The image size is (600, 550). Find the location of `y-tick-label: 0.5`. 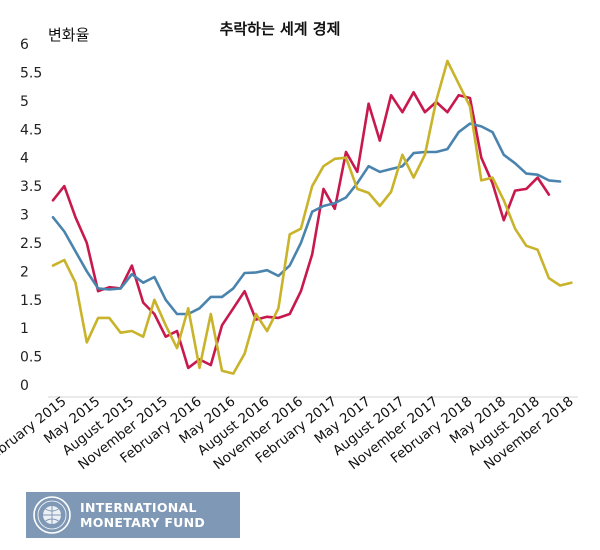

y-tick-label: 0.5 is located at coordinates (31, 358).